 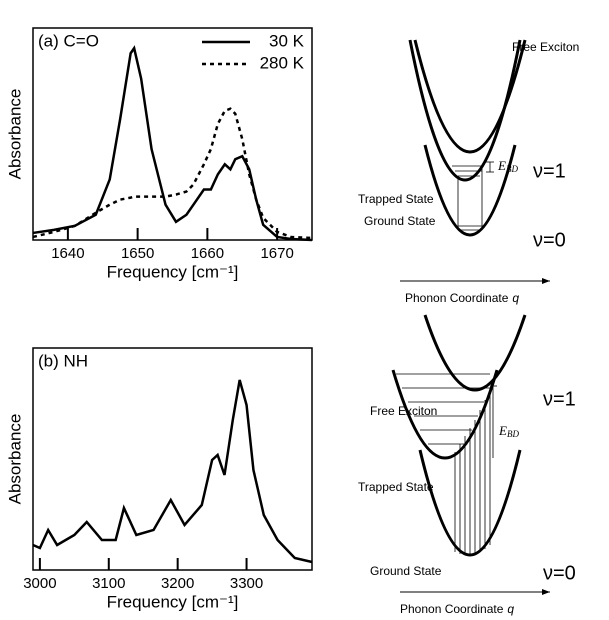 I want to click on x-tick-label: 3200, so click(x=177, y=583).